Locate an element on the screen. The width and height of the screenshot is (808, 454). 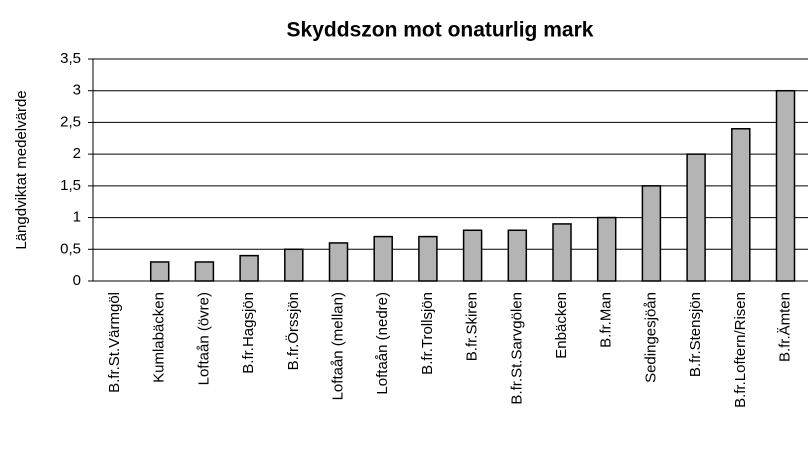
y-axis-label: Längdviktat medelvärde is located at coordinates (21, 169).